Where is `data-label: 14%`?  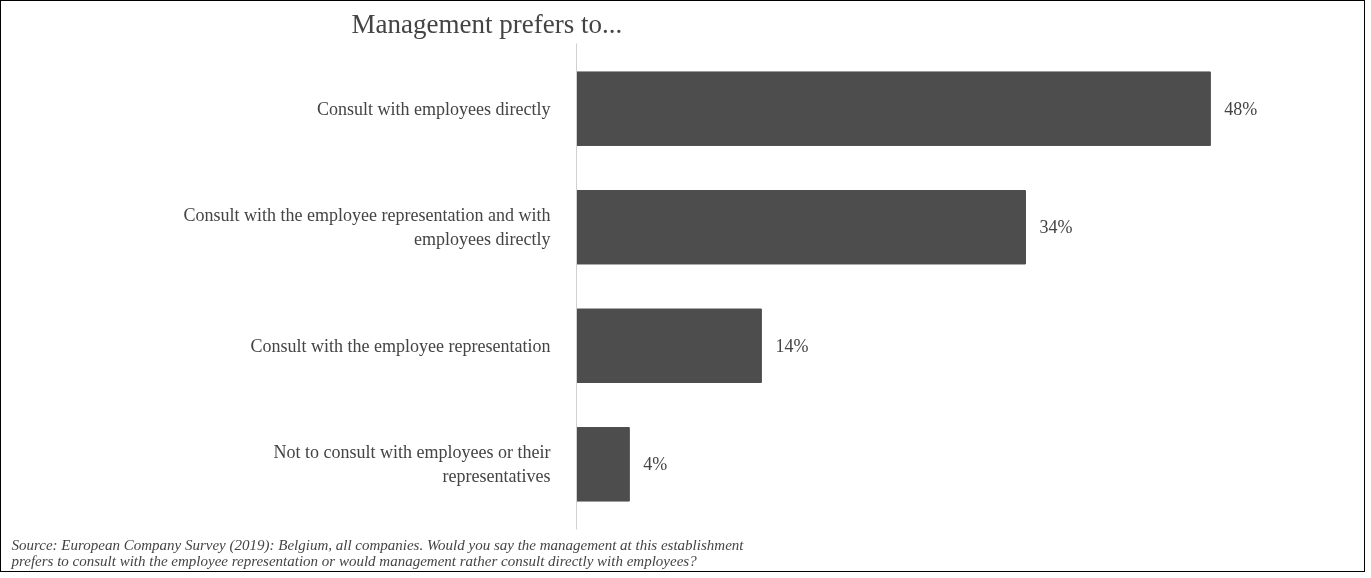
data-label: 14% is located at coordinates (792, 345).